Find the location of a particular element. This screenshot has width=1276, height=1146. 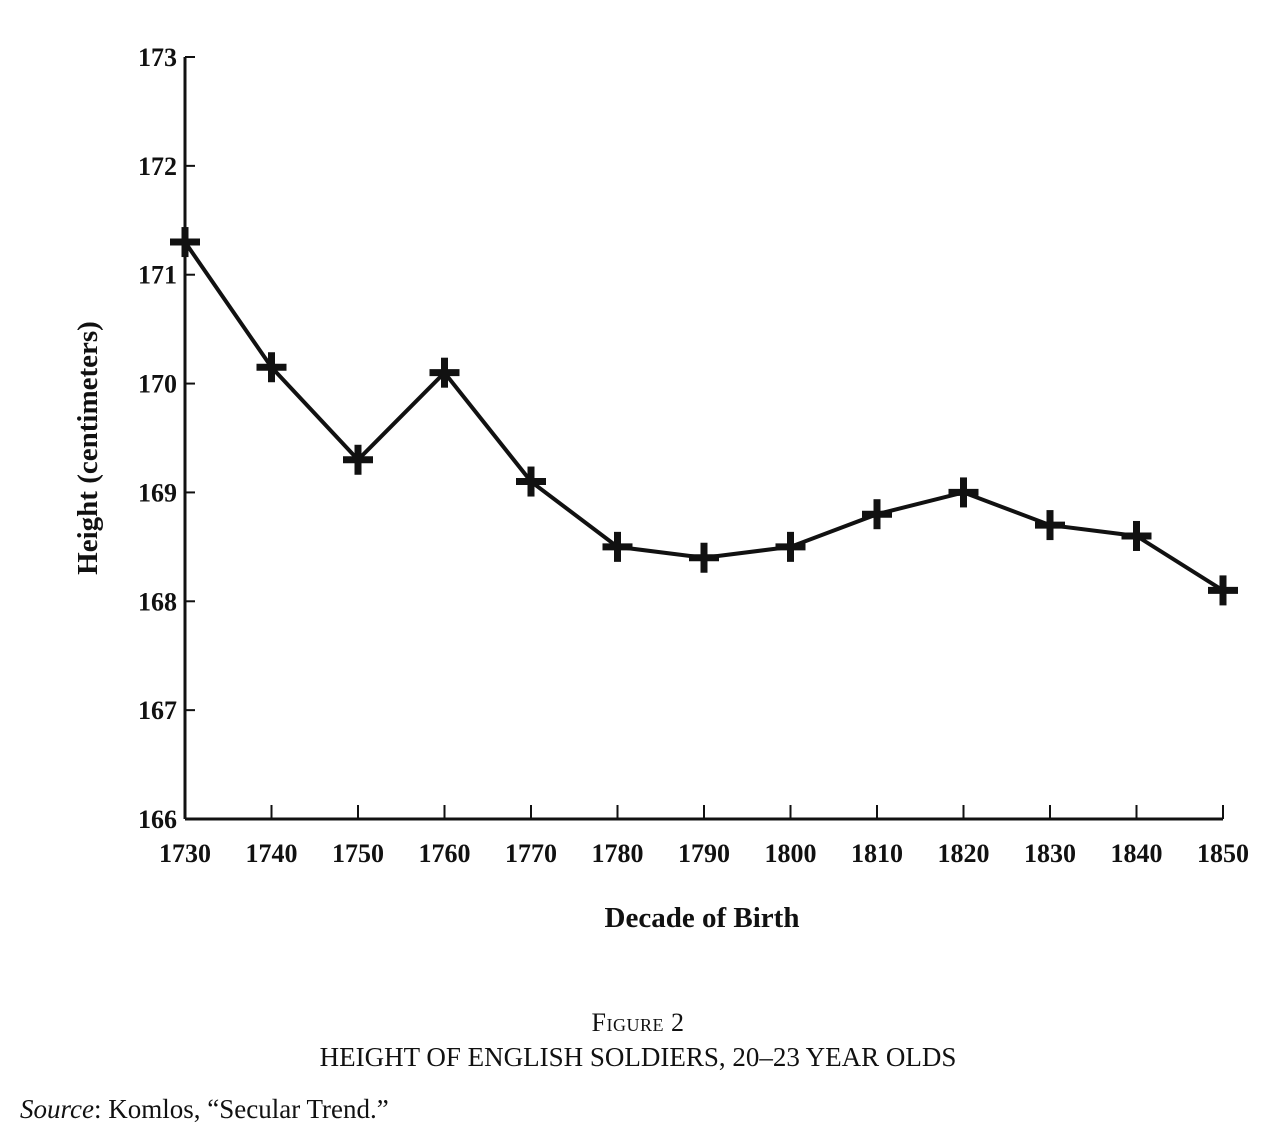

y-tick-label: 169 is located at coordinates (157, 492).